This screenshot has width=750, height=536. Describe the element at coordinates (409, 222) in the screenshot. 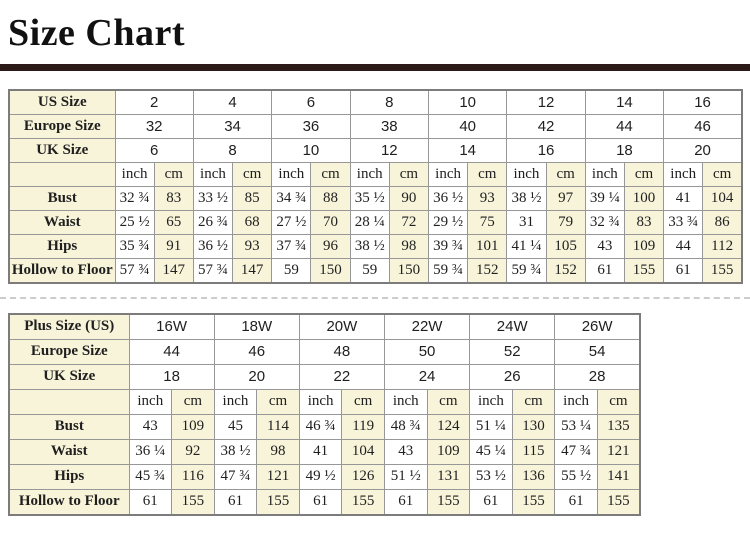

I see `measure-value-cell: 72` at that location.